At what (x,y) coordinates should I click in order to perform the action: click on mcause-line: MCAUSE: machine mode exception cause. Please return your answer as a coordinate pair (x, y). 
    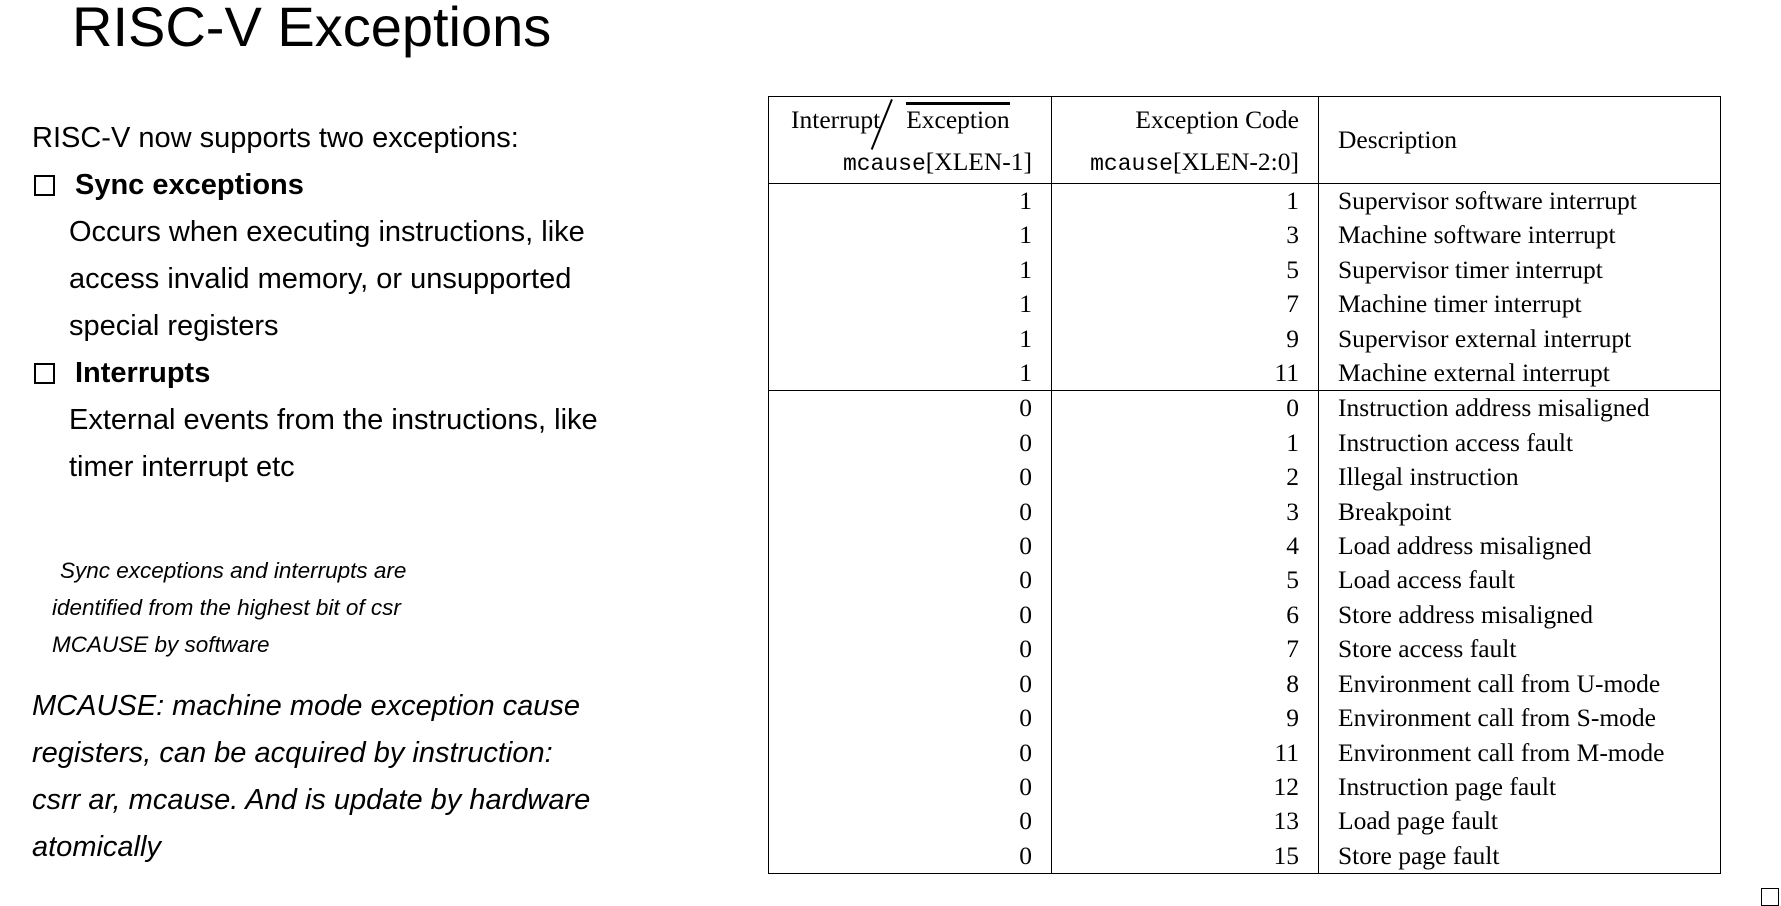
    Looking at the image, I should click on (306, 706).